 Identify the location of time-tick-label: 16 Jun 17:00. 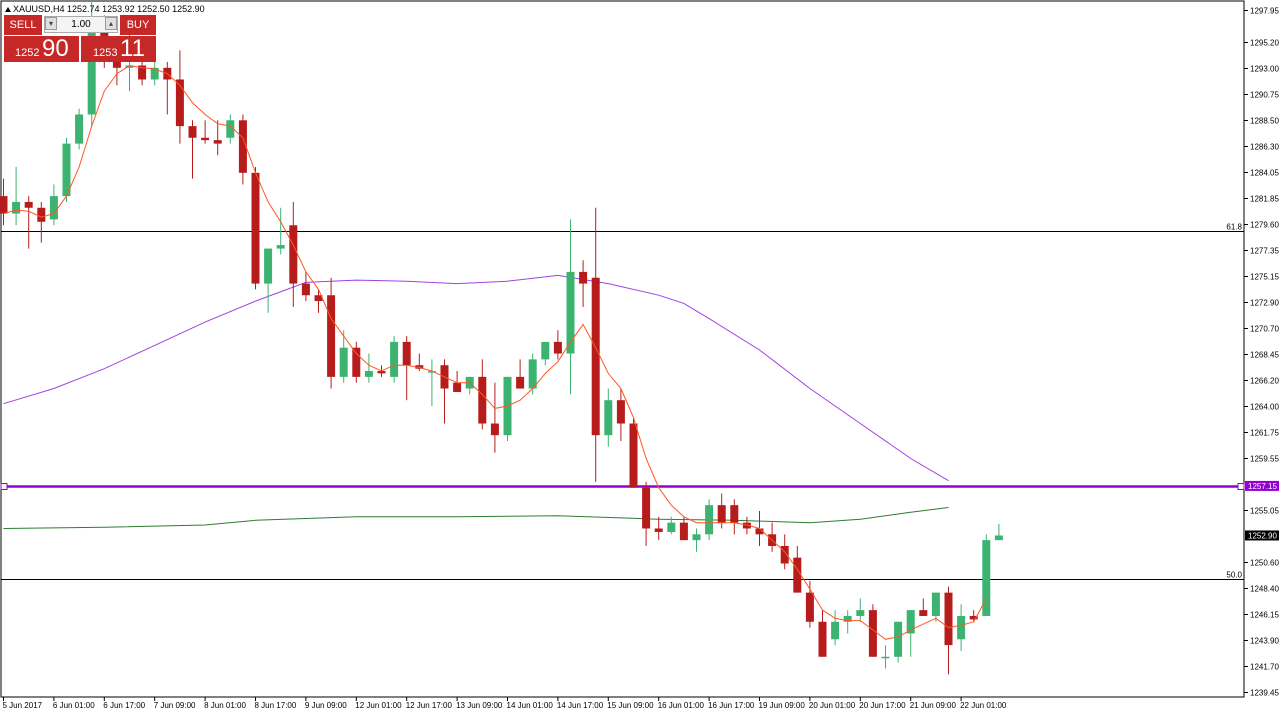
(731, 705).